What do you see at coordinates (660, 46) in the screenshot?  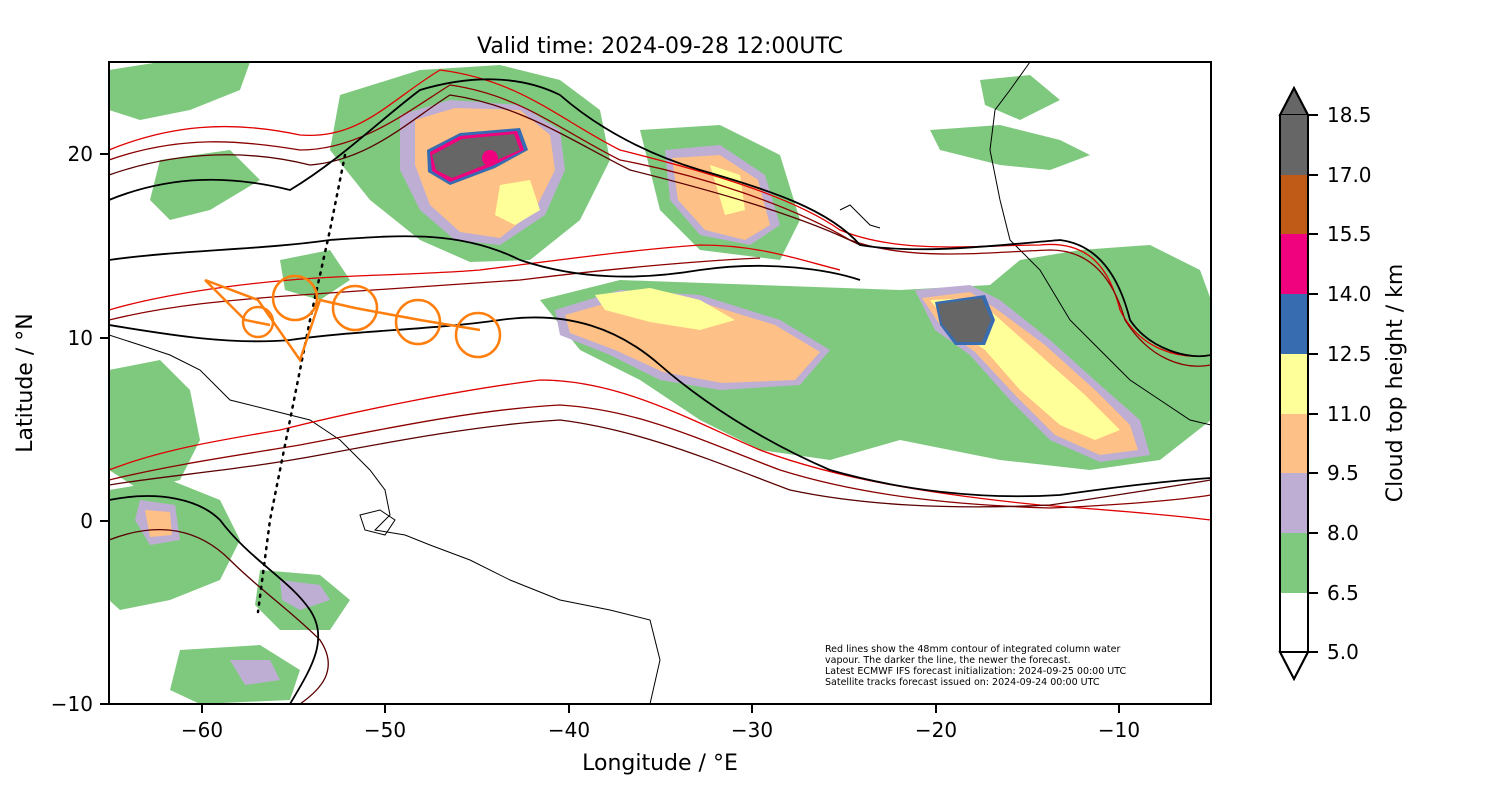 I see `map-title: Valid time: 2024-09-28 12:00UTC` at bounding box center [660, 46].